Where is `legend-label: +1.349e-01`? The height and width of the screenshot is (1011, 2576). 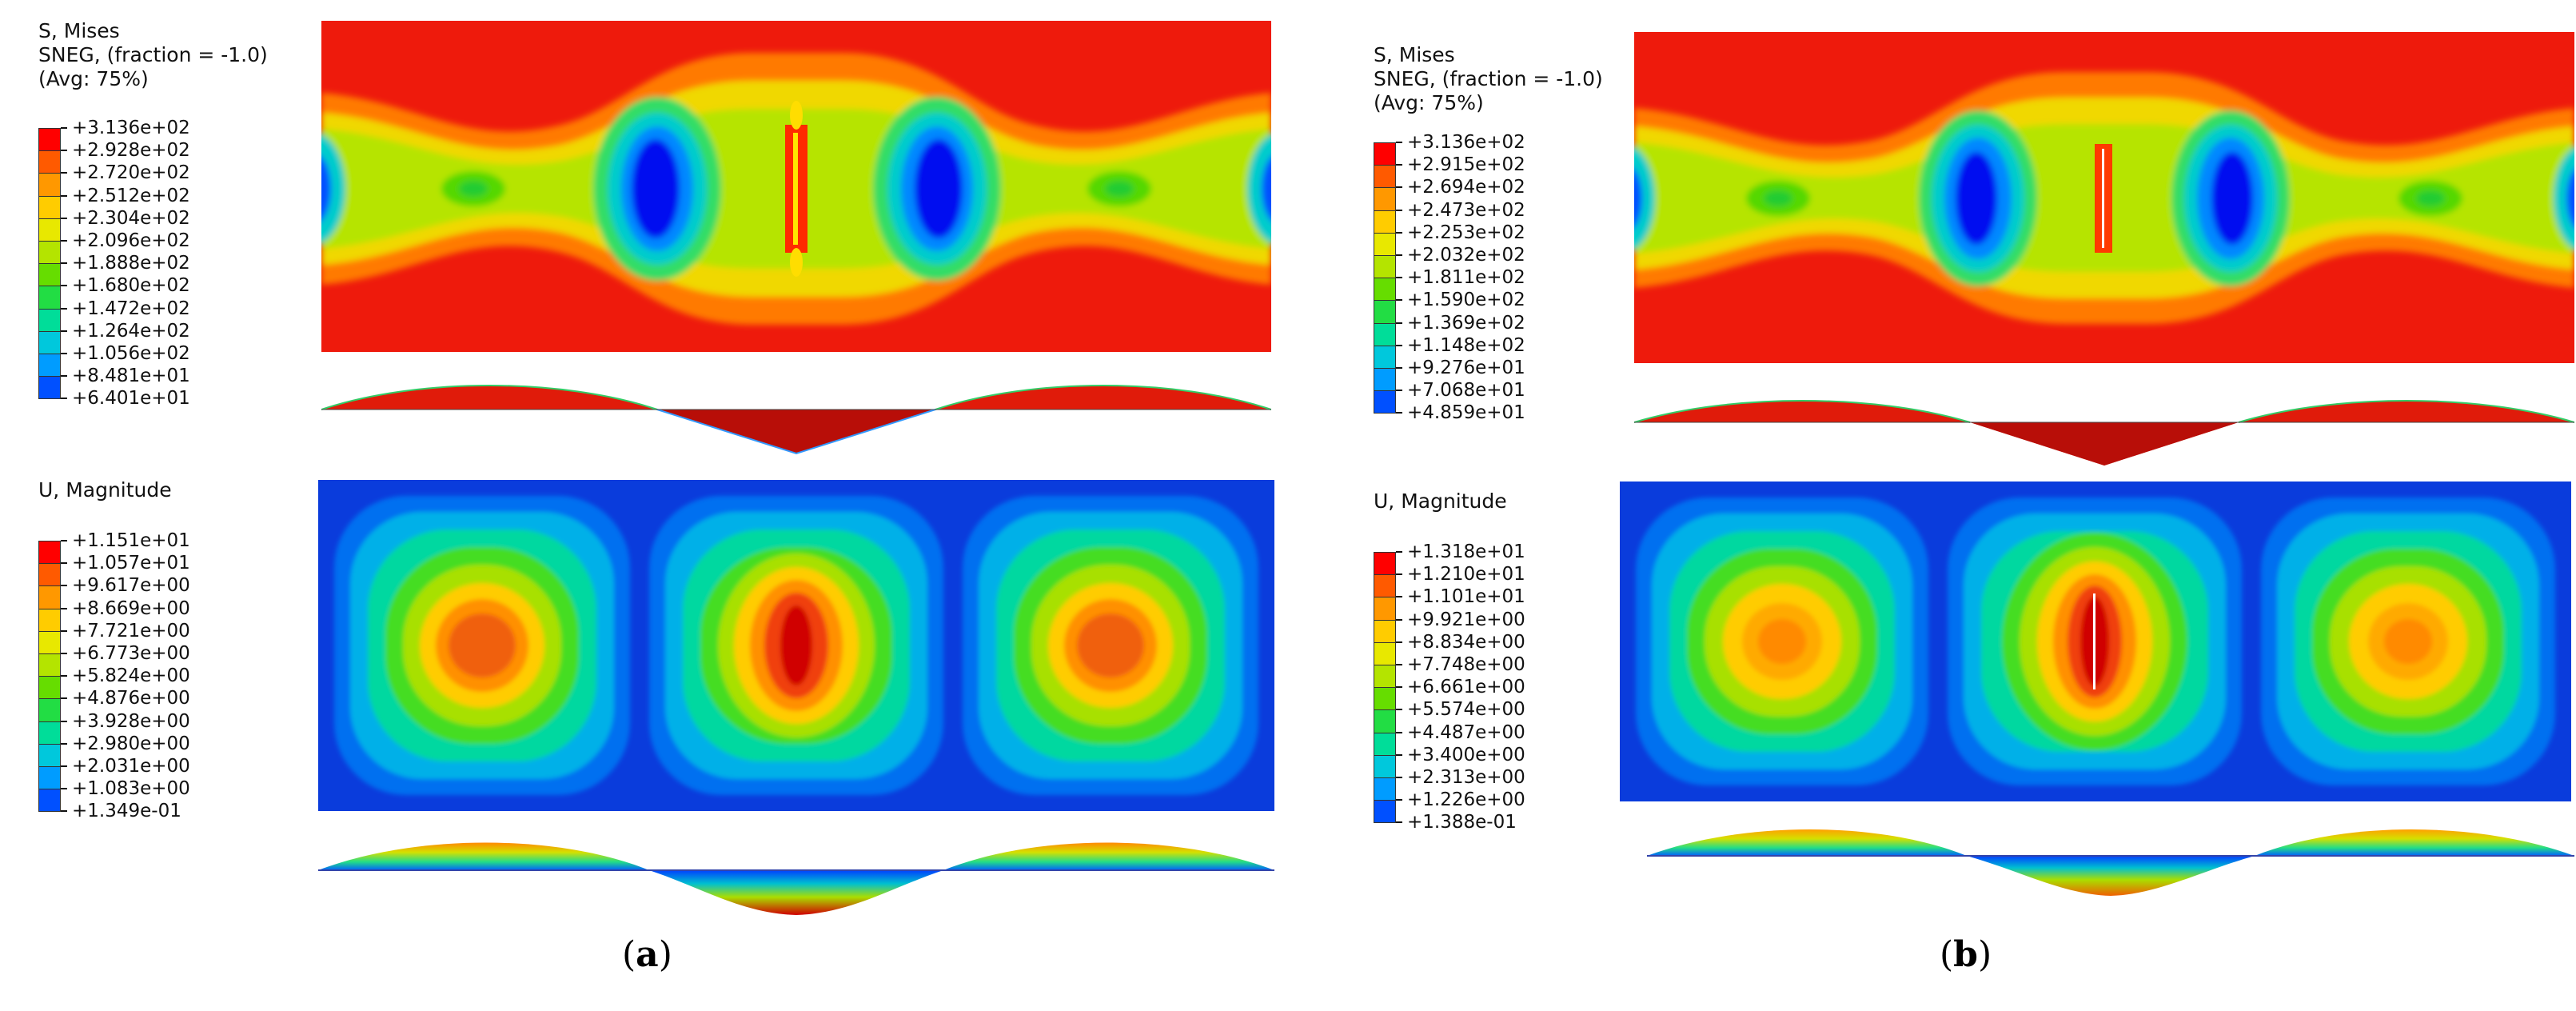
legend-label: +1.349e-01 is located at coordinates (126, 811).